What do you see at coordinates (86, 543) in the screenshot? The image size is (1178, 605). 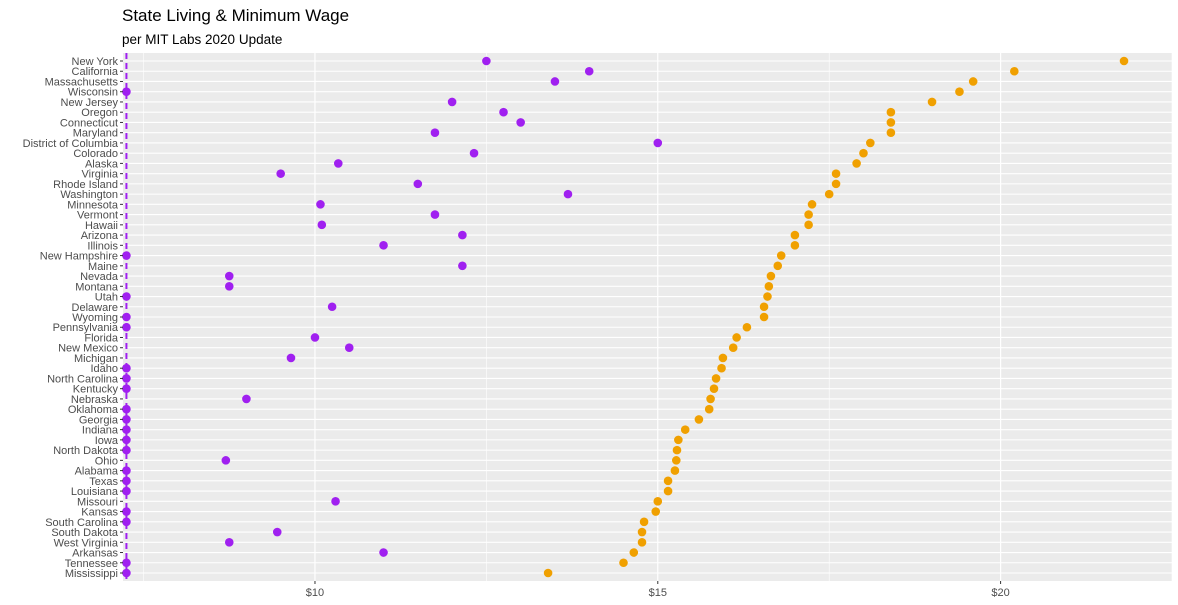 I see `y-tick-label: West Virginia` at bounding box center [86, 543].